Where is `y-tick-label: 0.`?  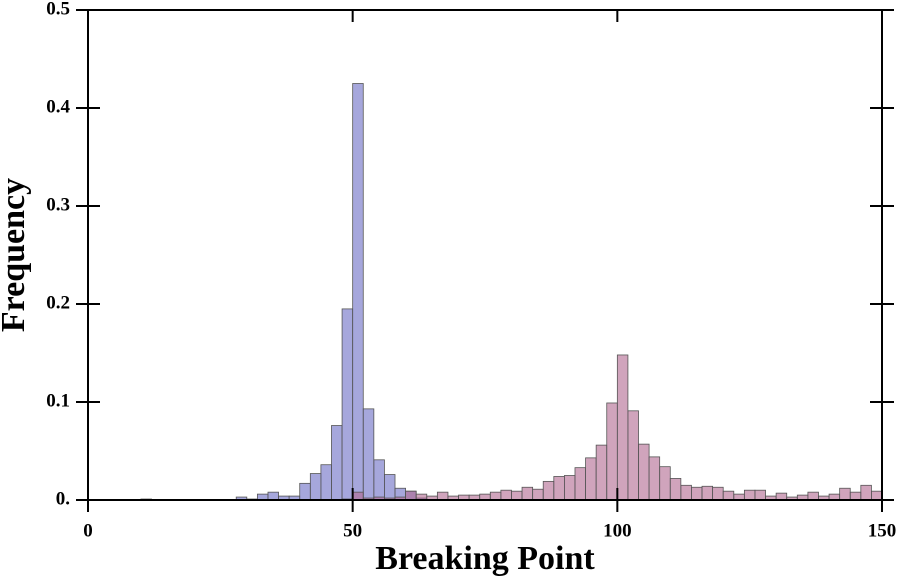
y-tick-label: 0. is located at coordinates (63, 498).